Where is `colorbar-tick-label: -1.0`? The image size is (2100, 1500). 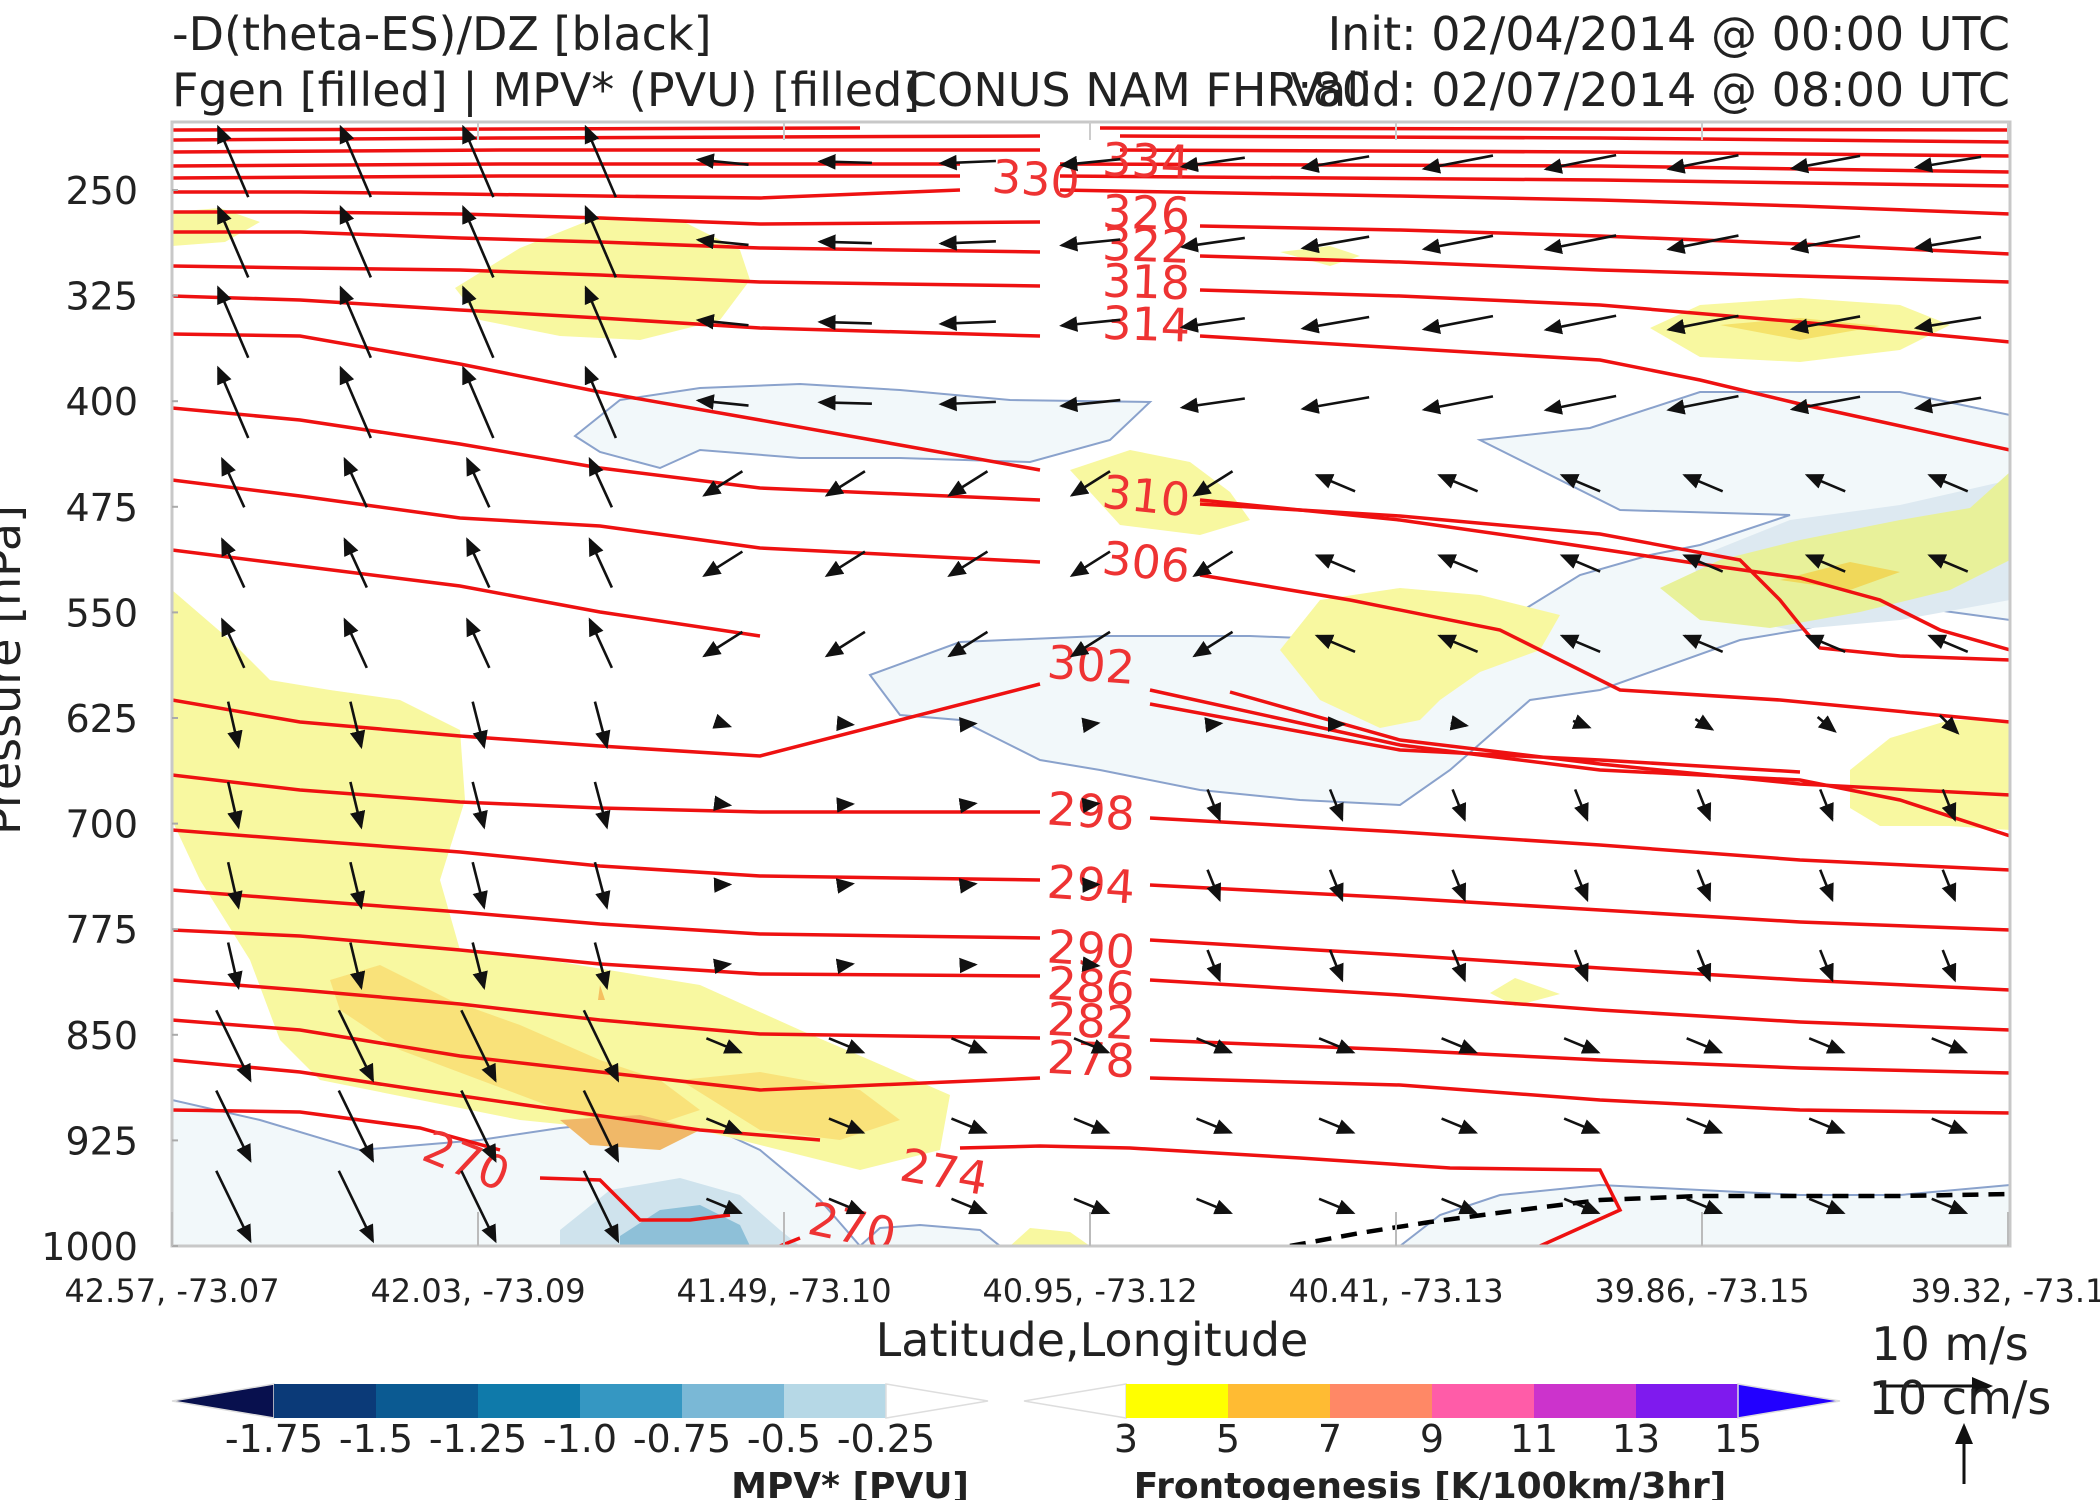
colorbar-tick-label: -1.0 is located at coordinates (580, 1439).